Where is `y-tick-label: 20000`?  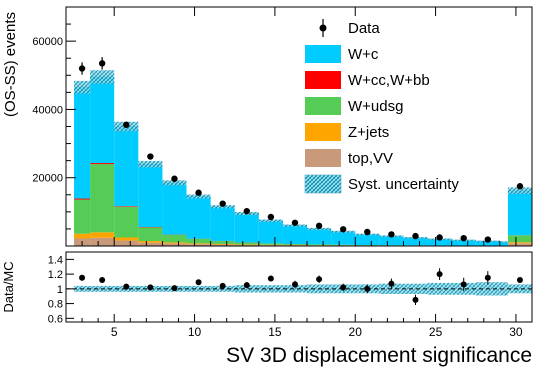
y-tick-label: 20000 is located at coordinates (47, 179).